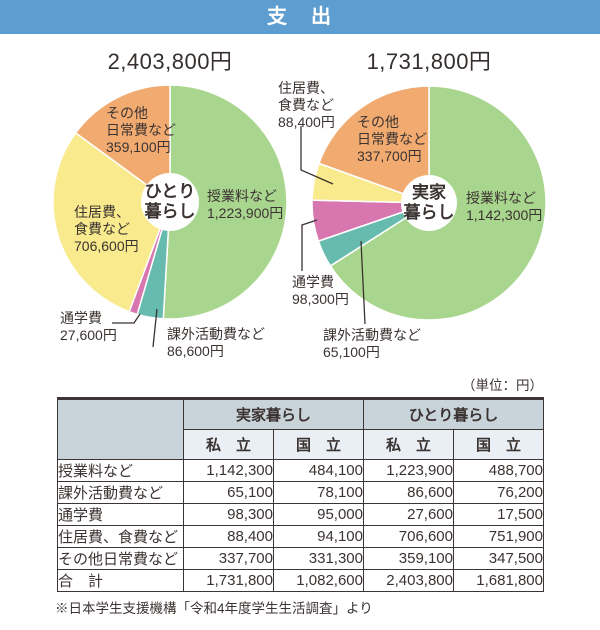  I want to click on total-hitori-gurashi: 2,403,800円, so click(170, 61).